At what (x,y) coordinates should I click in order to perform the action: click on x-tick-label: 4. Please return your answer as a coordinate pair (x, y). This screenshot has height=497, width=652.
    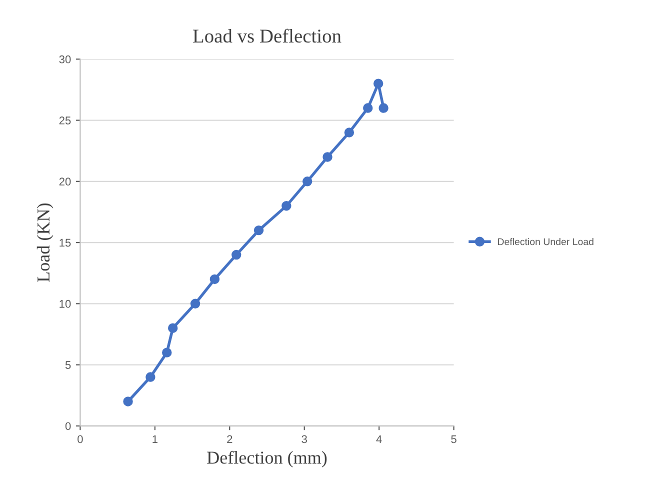
    Looking at the image, I should click on (379, 439).